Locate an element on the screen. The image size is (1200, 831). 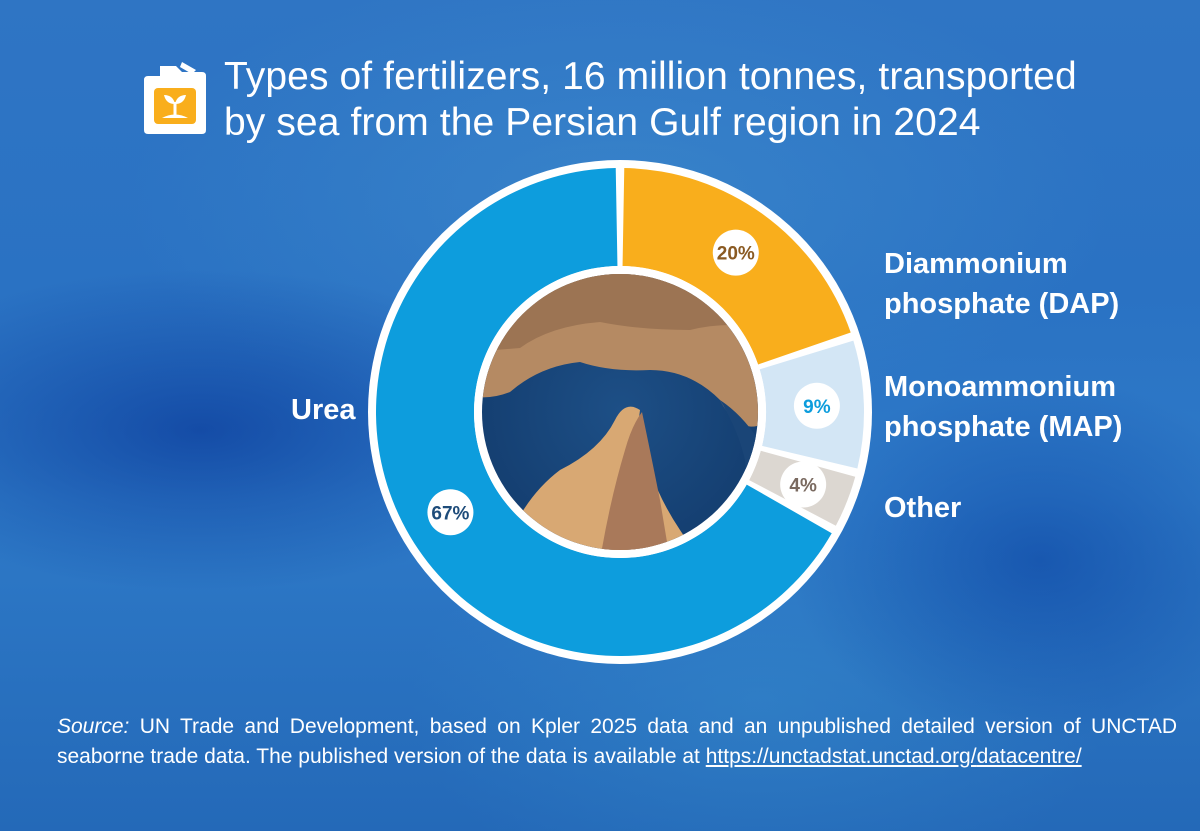
source-link-line-2: datacentre/ is located at coordinates (1029, 756).